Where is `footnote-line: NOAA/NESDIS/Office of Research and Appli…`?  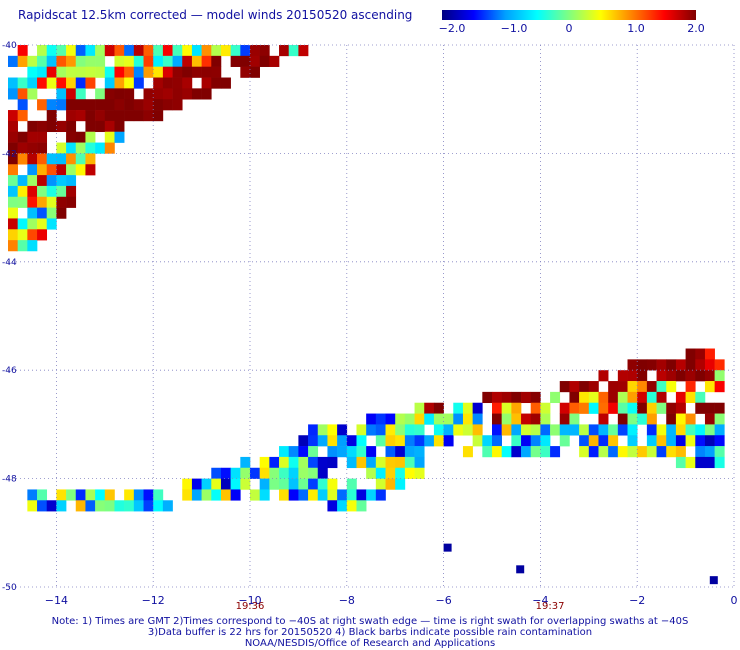
footnote-line: NOAA/NESDIS/Office of Research and Appli… is located at coordinates (370, 643).